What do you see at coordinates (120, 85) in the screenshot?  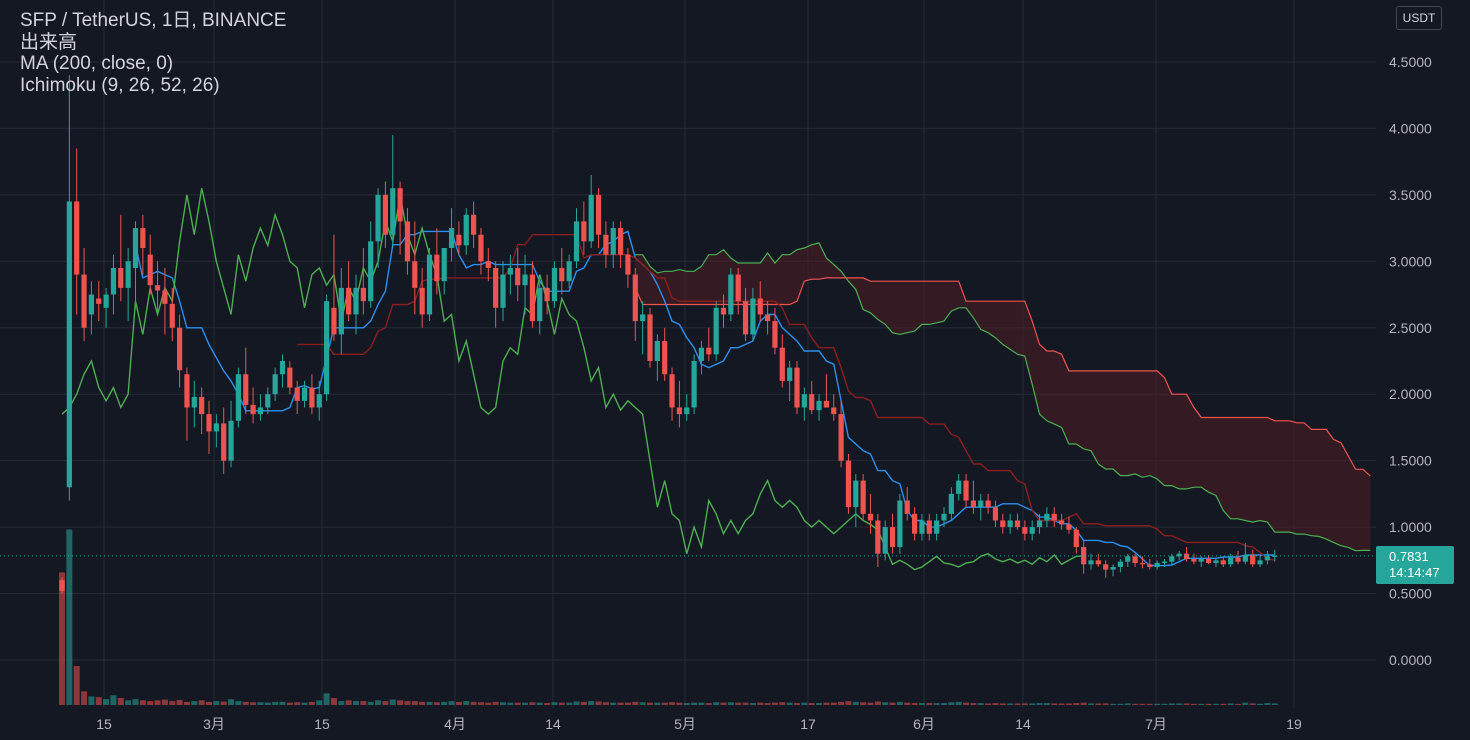 I see `ichimoku-indicator-label: Ichimoku (9, 26, 52, 26)` at bounding box center [120, 85].